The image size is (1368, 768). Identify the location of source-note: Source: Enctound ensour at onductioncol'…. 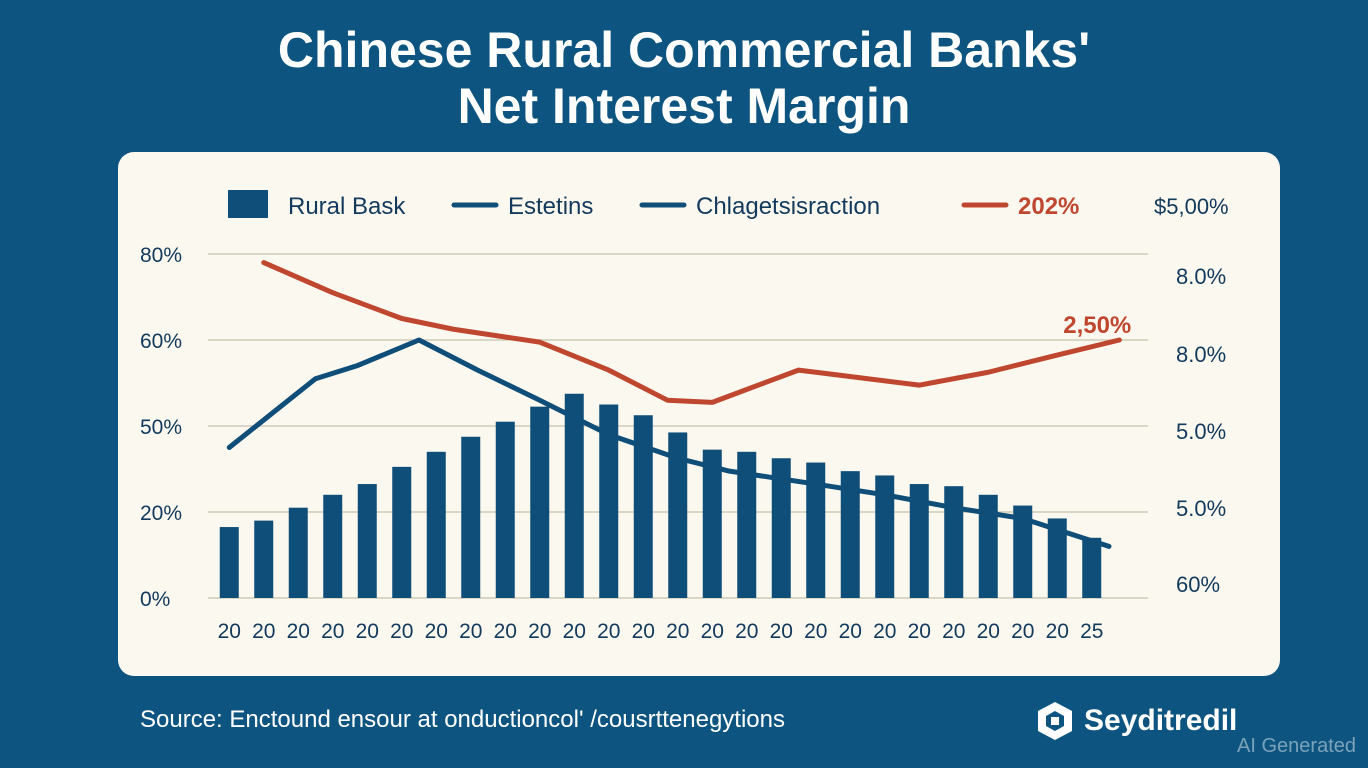
(462, 719).